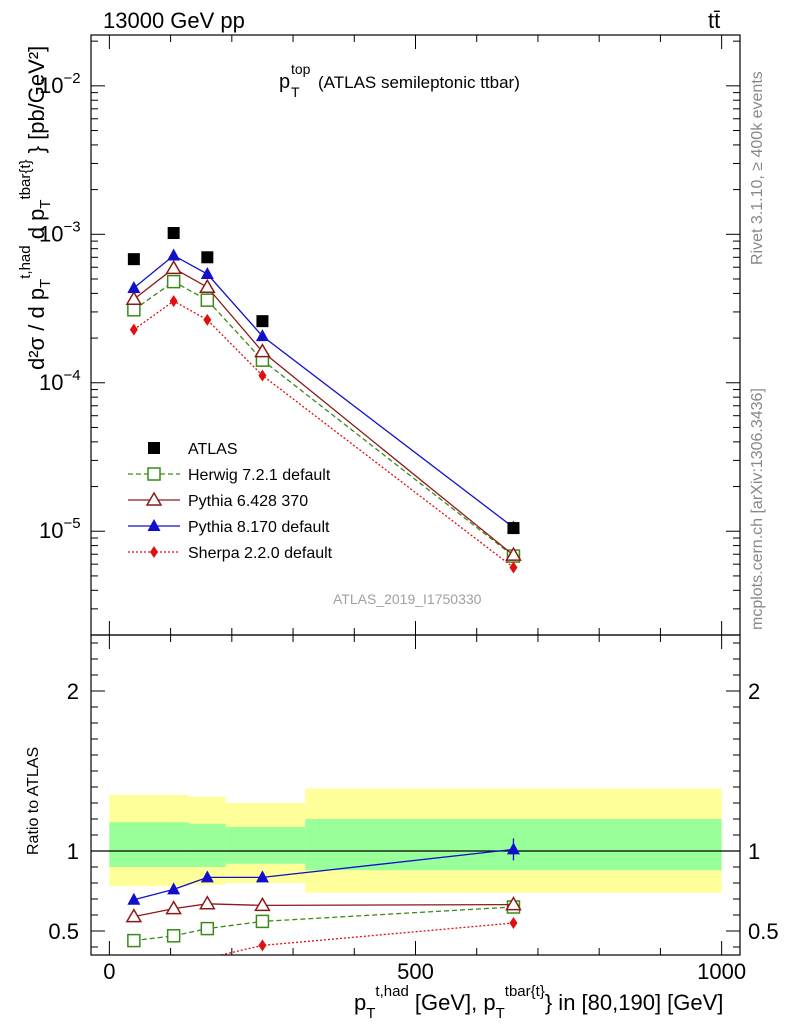 Image resolution: width=786 pixels, height=1024 pixels. What do you see at coordinates (174, 20) in the screenshot?
I see `header-energy: 13000 GeV pp` at bounding box center [174, 20].